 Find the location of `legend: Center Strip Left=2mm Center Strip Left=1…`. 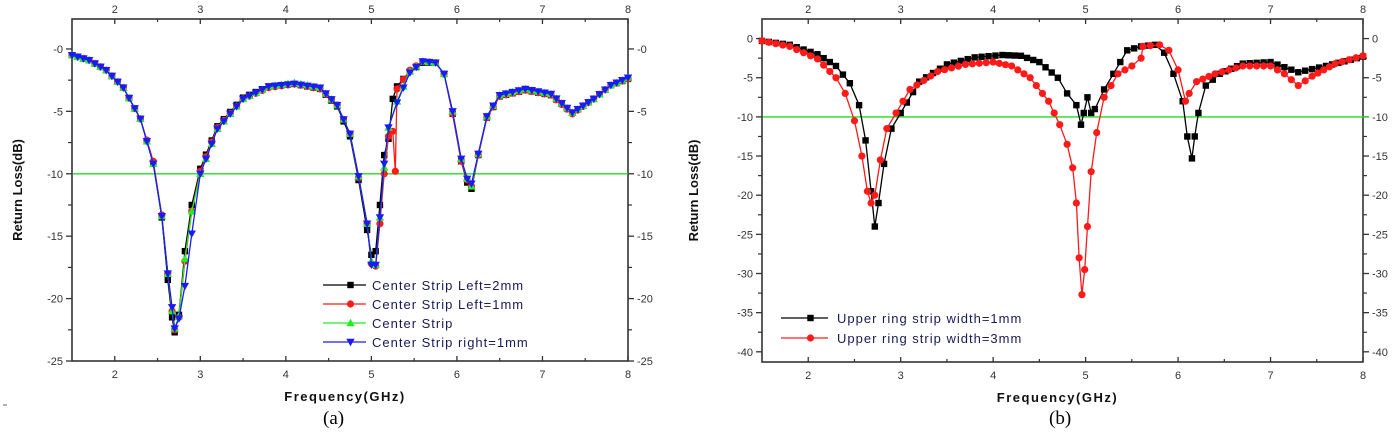

legend: Center Strip Left=2mm Center Strip Left=1… is located at coordinates (426, 314).